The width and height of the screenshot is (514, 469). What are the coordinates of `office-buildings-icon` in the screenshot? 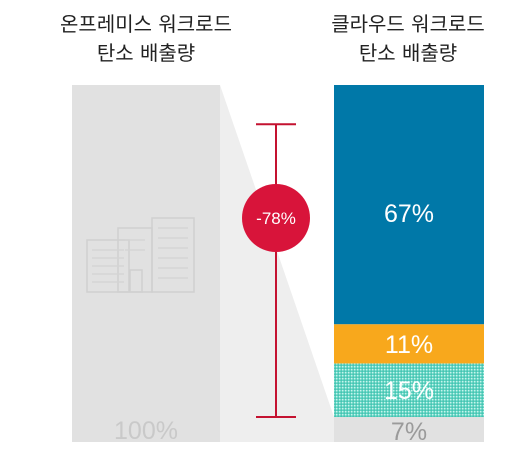 It's located at (140, 255).